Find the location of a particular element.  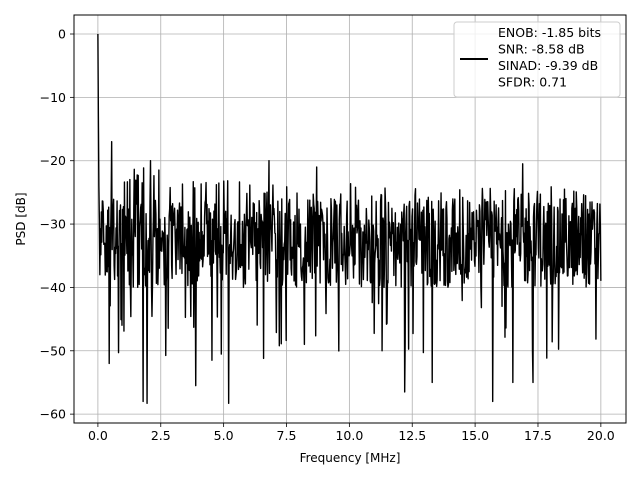

x-tick-label: 0.0 is located at coordinates (98, 435).